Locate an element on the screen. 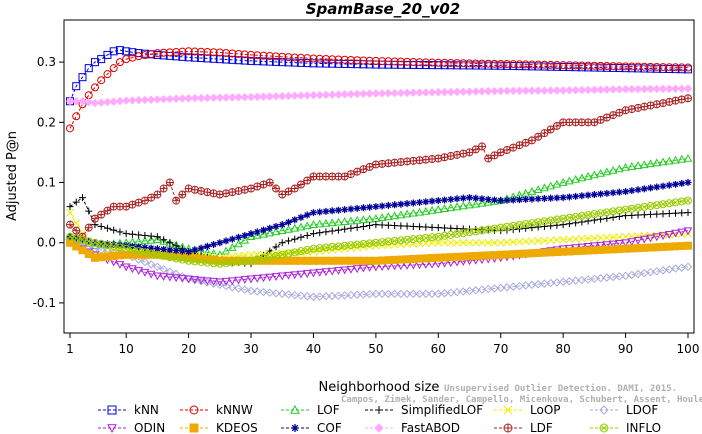 The image size is (702, 434). series-ldof is located at coordinates (379, 270).